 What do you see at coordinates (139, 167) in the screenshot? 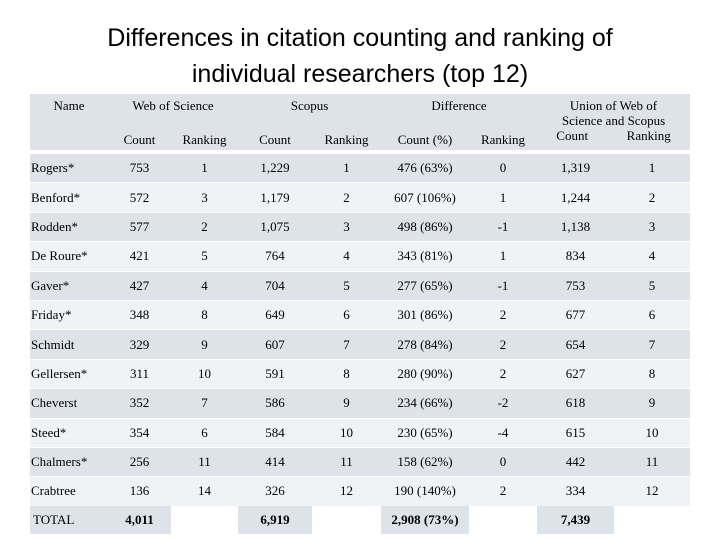
I see `wos-count: 753` at bounding box center [139, 167].